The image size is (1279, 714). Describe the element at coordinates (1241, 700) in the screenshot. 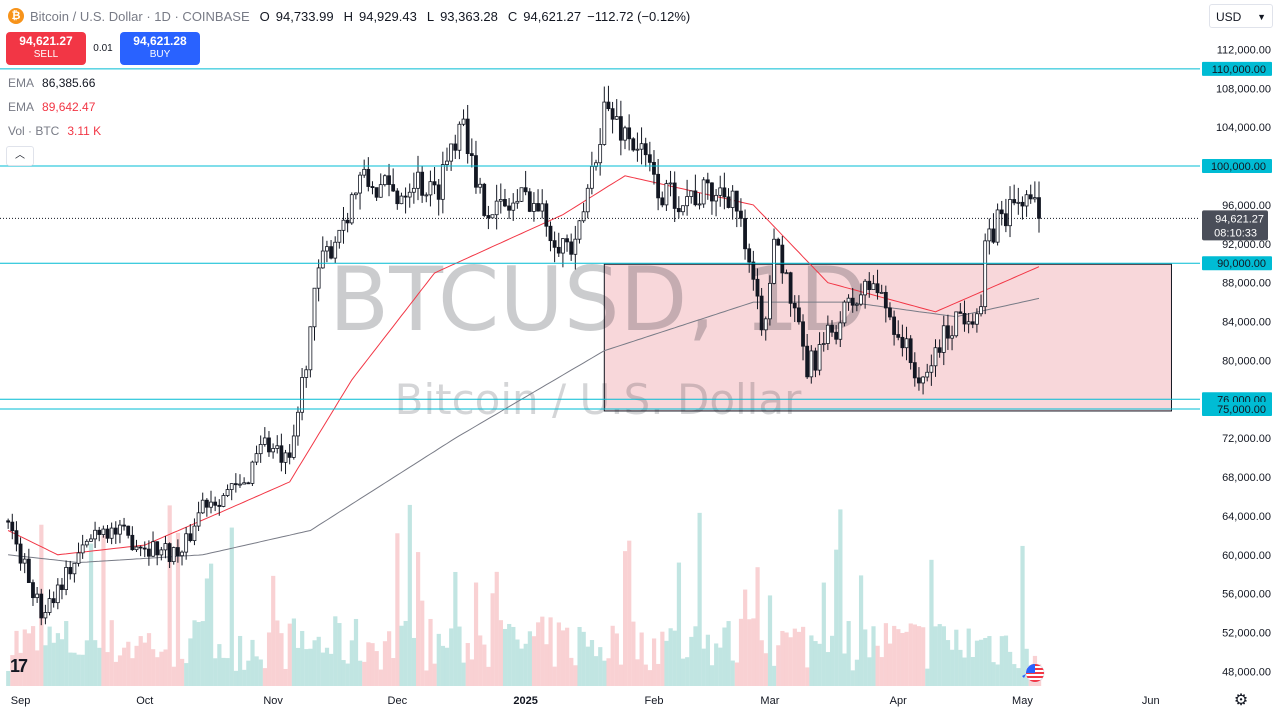

I see `gear-icon: ⚙` at that location.